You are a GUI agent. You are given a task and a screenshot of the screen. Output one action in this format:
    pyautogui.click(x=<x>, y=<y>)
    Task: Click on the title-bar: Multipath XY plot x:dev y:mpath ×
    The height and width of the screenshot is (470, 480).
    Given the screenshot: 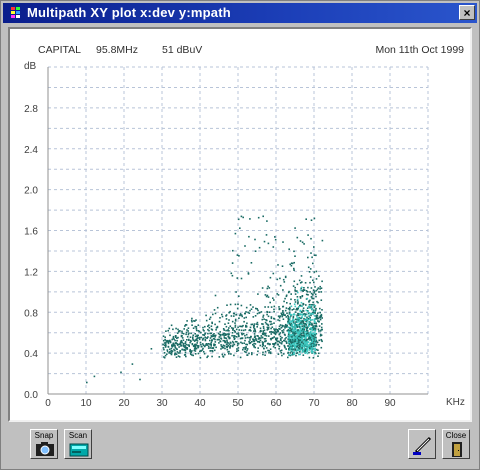 What is the action you would take?
    pyautogui.click(x=240, y=13)
    